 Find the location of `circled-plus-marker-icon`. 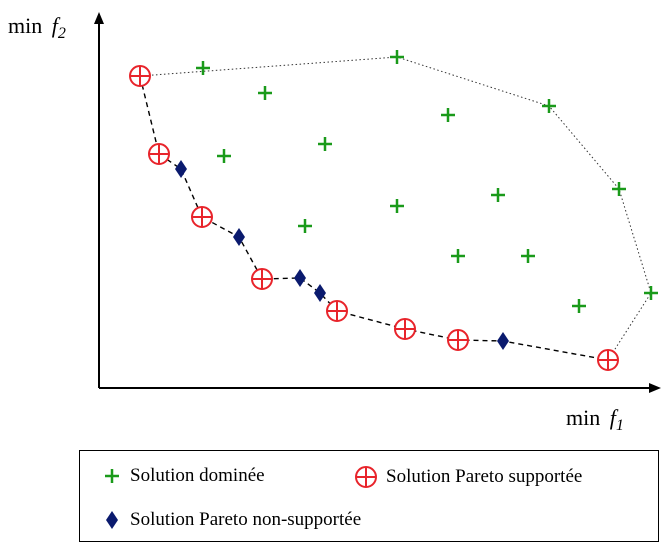

circled-plus-marker-icon is located at coordinates (366, 477).